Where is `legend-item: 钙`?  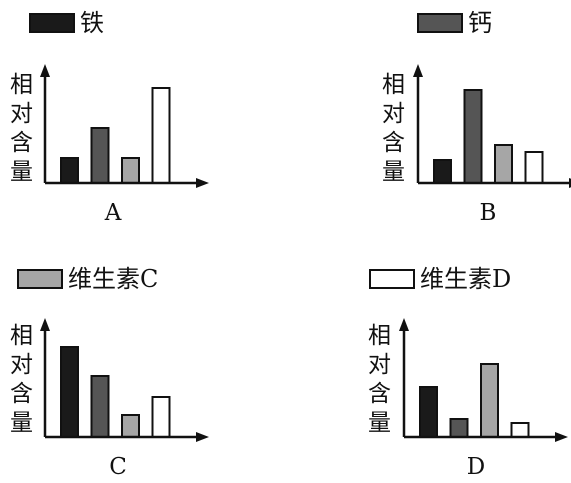
legend-item: 钙 is located at coordinates (454, 23).